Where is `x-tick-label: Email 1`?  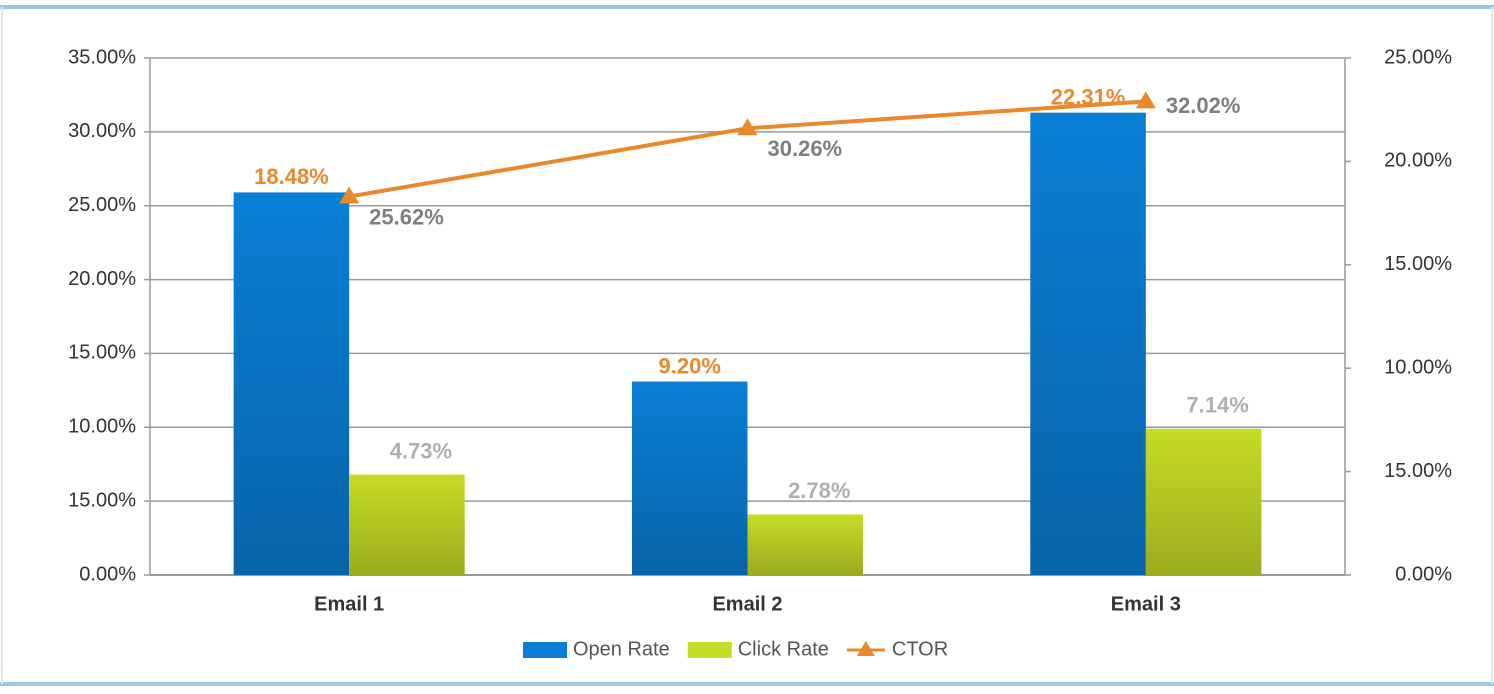
x-tick-label: Email 1 is located at coordinates (349, 604).